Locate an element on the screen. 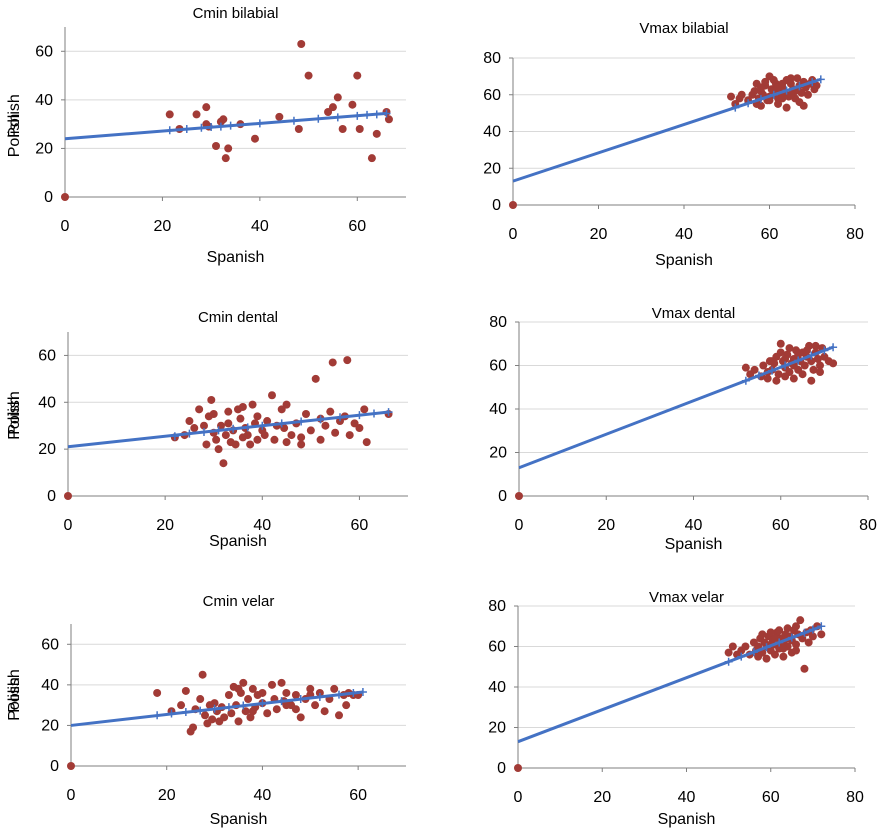 The image size is (877, 833). chart-title: Cmin dental is located at coordinates (238, 317).